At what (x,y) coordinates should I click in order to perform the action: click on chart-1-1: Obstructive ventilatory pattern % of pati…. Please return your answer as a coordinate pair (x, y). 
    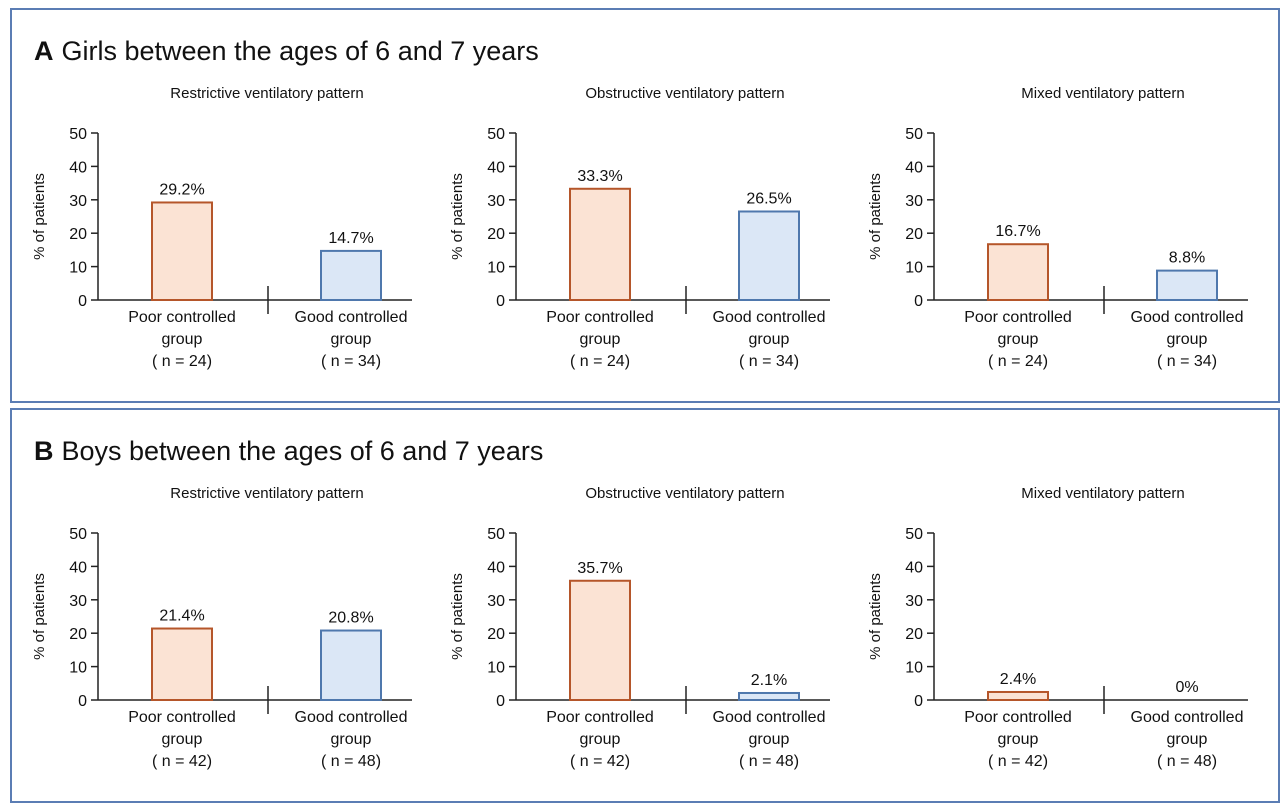
    Looking at the image, I should click on (639, 627).